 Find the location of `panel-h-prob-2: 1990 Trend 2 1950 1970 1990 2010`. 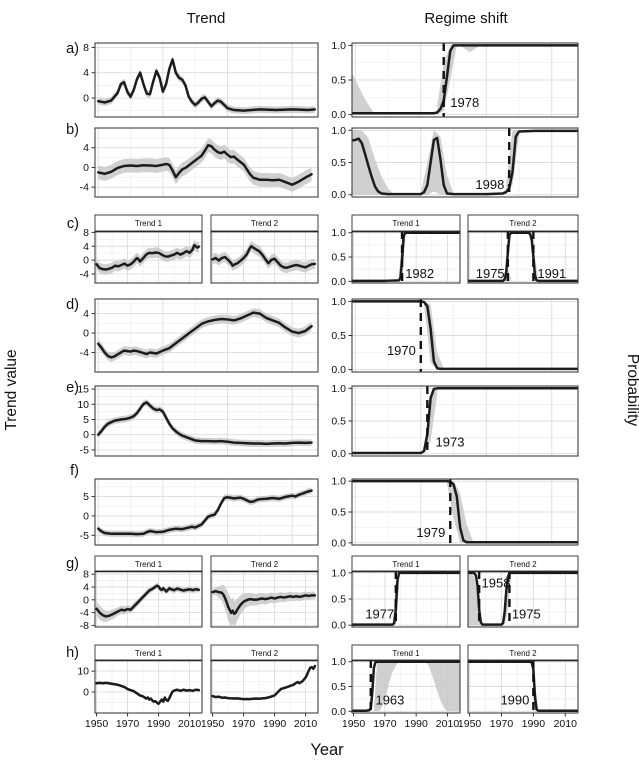

panel-h-prob-2: 1990 Trend 2 1950 1970 1990 2010 is located at coordinates (518, 687).